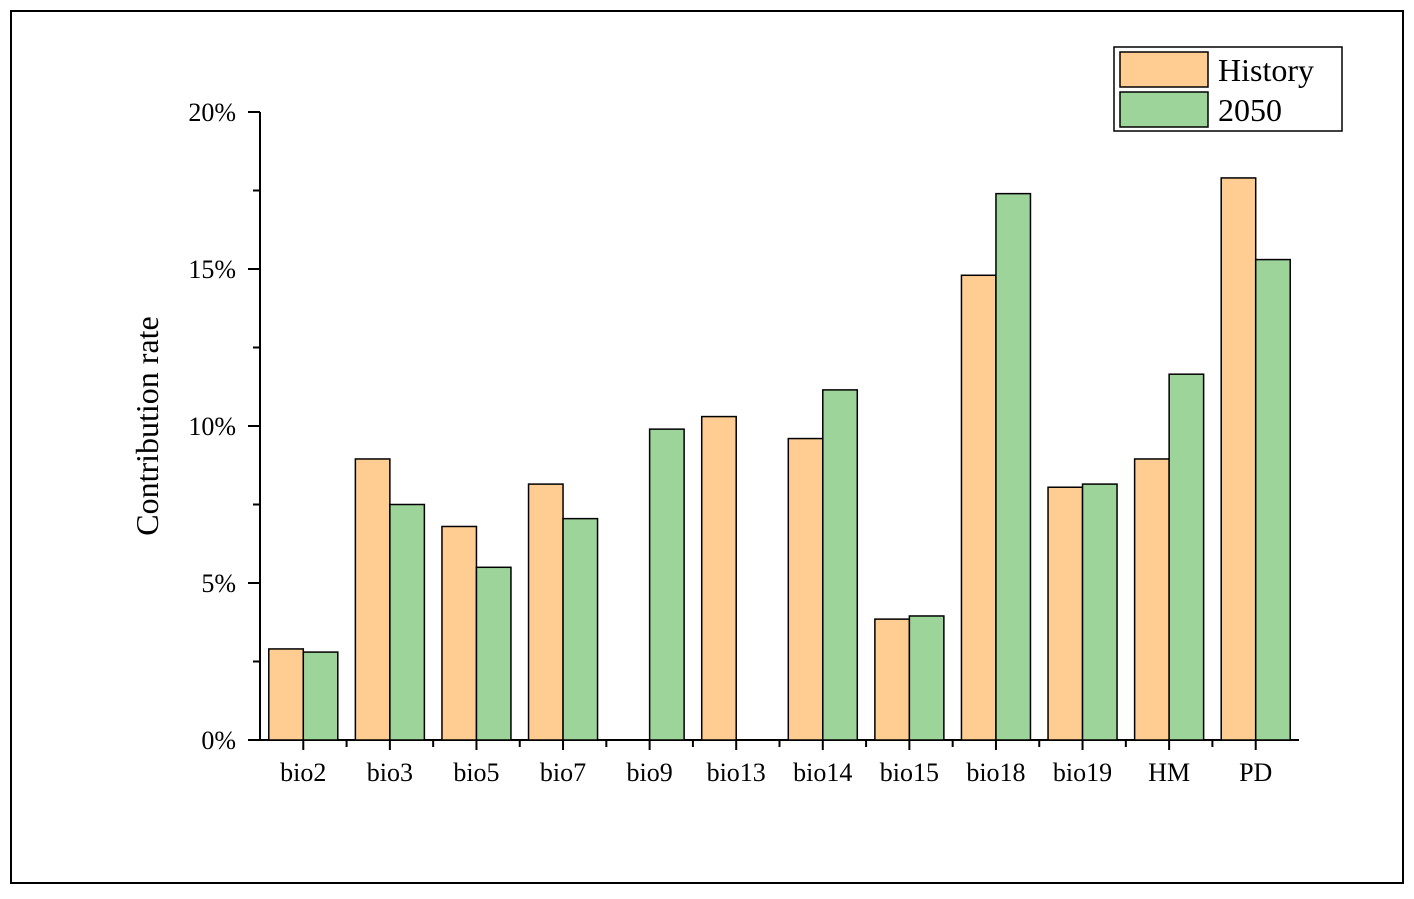 Image resolution: width=1414 pixels, height=899 pixels. Describe the element at coordinates (1250, 110) in the screenshot. I see `legend-label: 2050` at that location.